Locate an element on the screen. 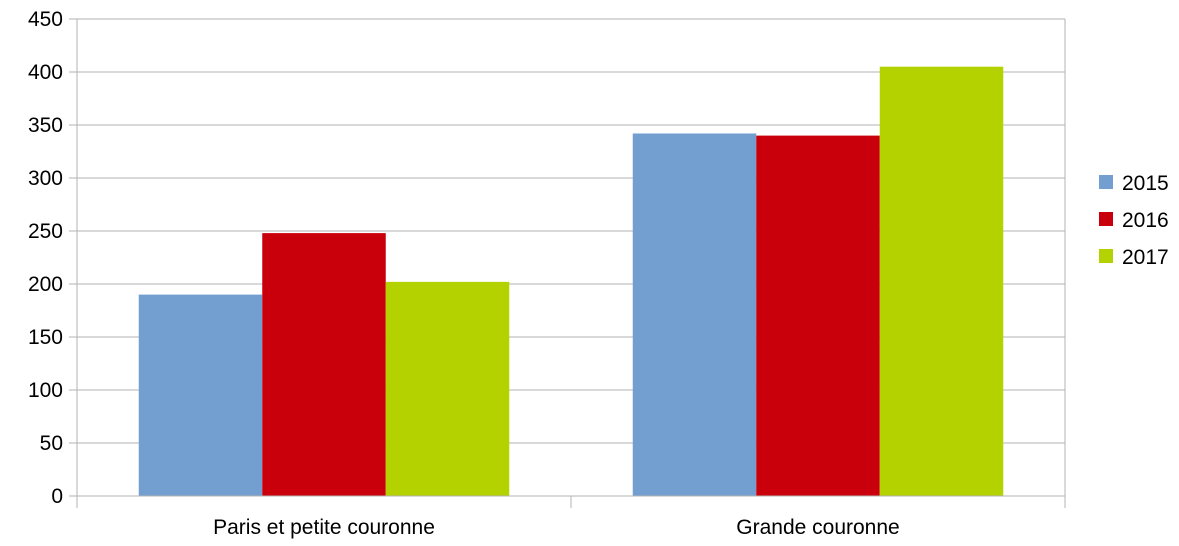 Image resolution: width=1179 pixels, height=546 pixels. bar-2015-grande-couronne is located at coordinates (694, 315).